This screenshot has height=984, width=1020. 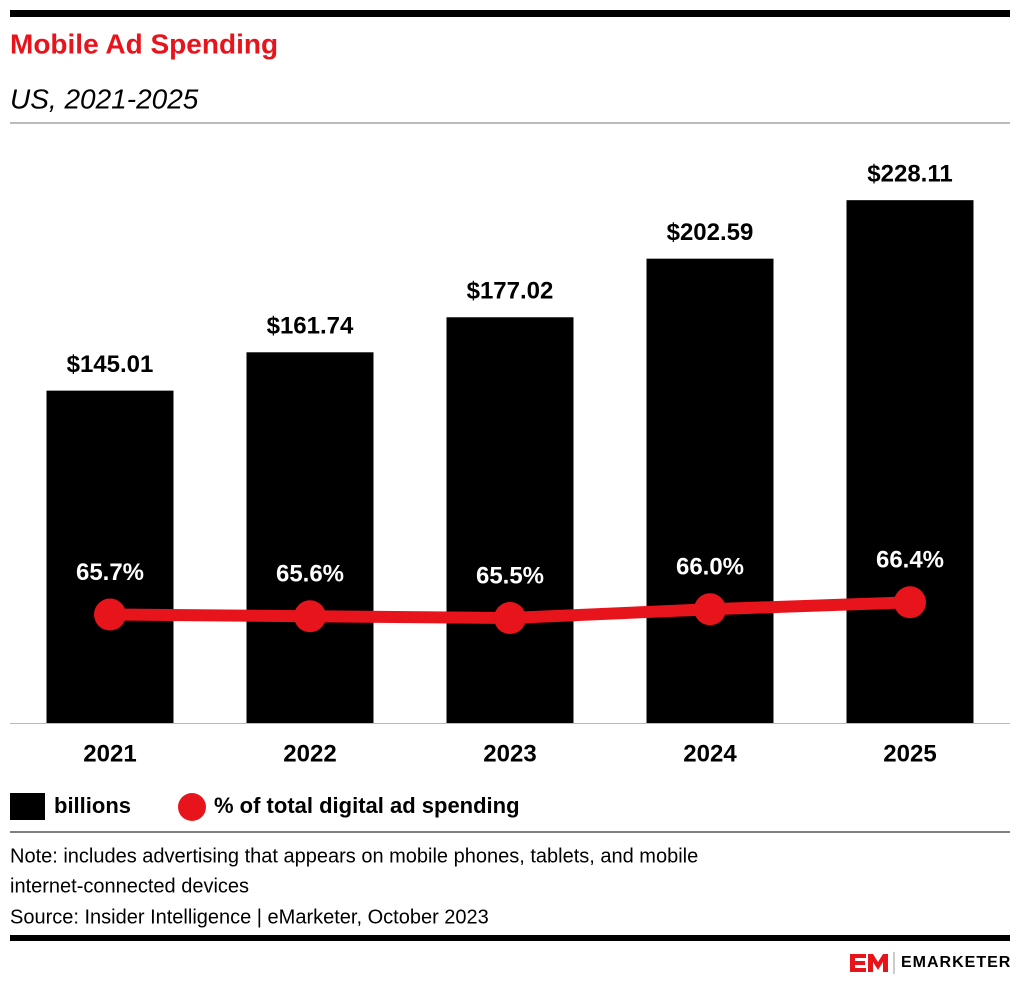 I want to click on x-tick-label: 2021, so click(x=109, y=753).